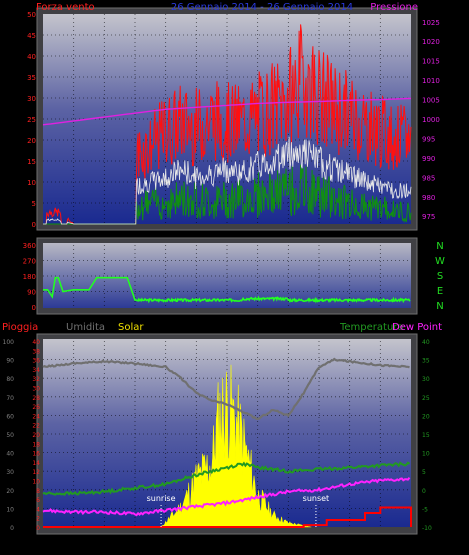 Image resolution: width=469 pixels, height=555 pixels. What do you see at coordinates (227, 111) in the screenshot?
I see `pressure-line` at bounding box center [227, 111].